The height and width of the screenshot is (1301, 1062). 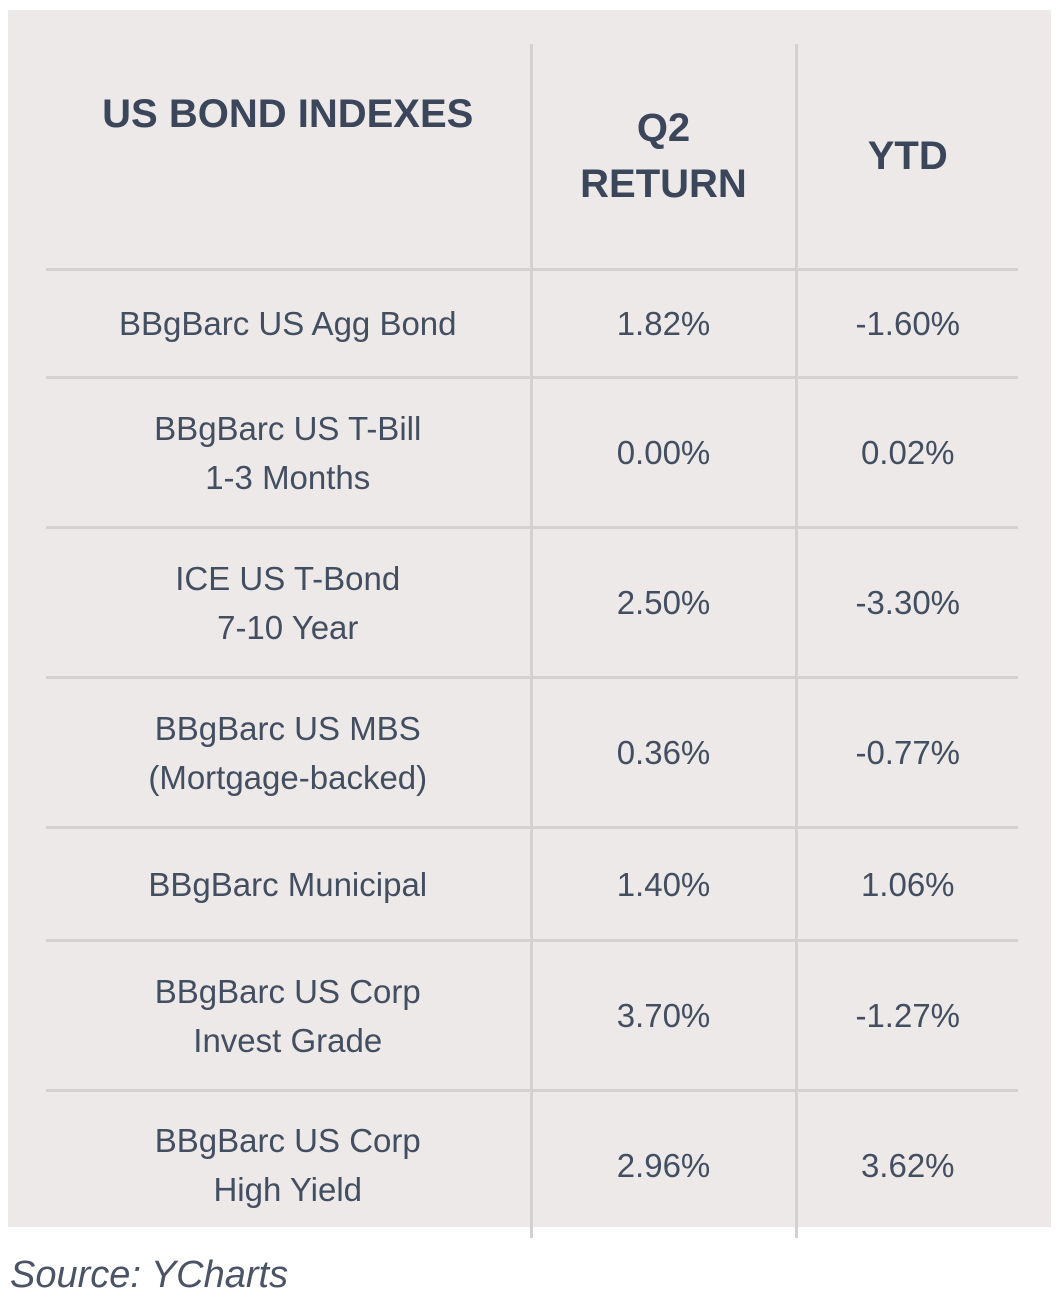 I want to click on header-index-label: US BOND INDEXES, so click(x=287, y=114).